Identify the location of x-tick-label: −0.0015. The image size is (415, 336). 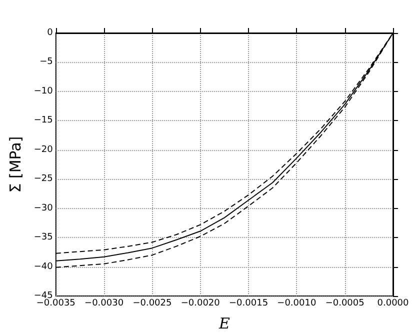
(248, 303).